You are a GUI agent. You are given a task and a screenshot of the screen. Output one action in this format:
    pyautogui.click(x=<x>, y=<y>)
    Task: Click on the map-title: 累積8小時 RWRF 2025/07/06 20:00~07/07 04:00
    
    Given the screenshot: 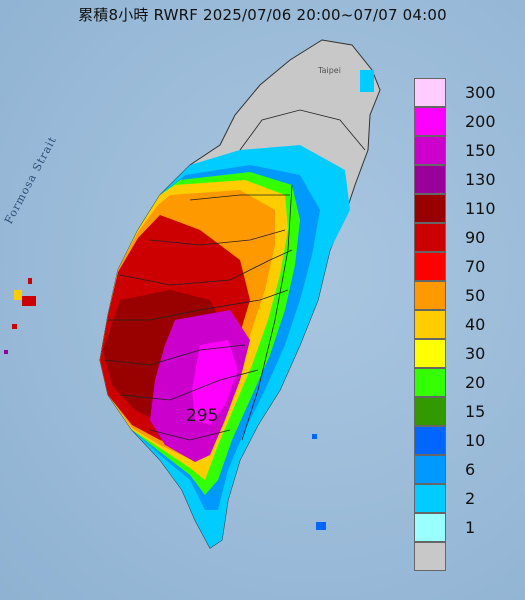 What is the action you would take?
    pyautogui.click(x=262, y=15)
    